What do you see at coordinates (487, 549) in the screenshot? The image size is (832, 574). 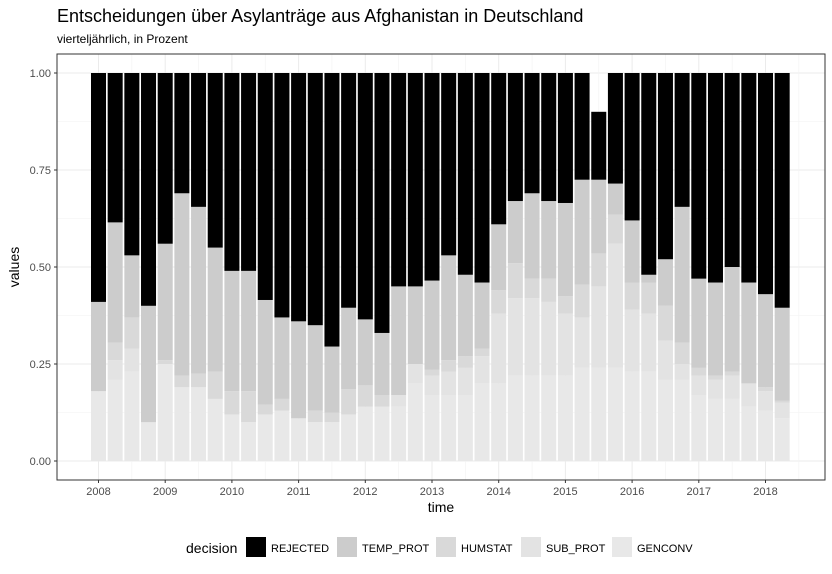 I see `legend-label-humstat: HUMSTAT` at bounding box center [487, 549].